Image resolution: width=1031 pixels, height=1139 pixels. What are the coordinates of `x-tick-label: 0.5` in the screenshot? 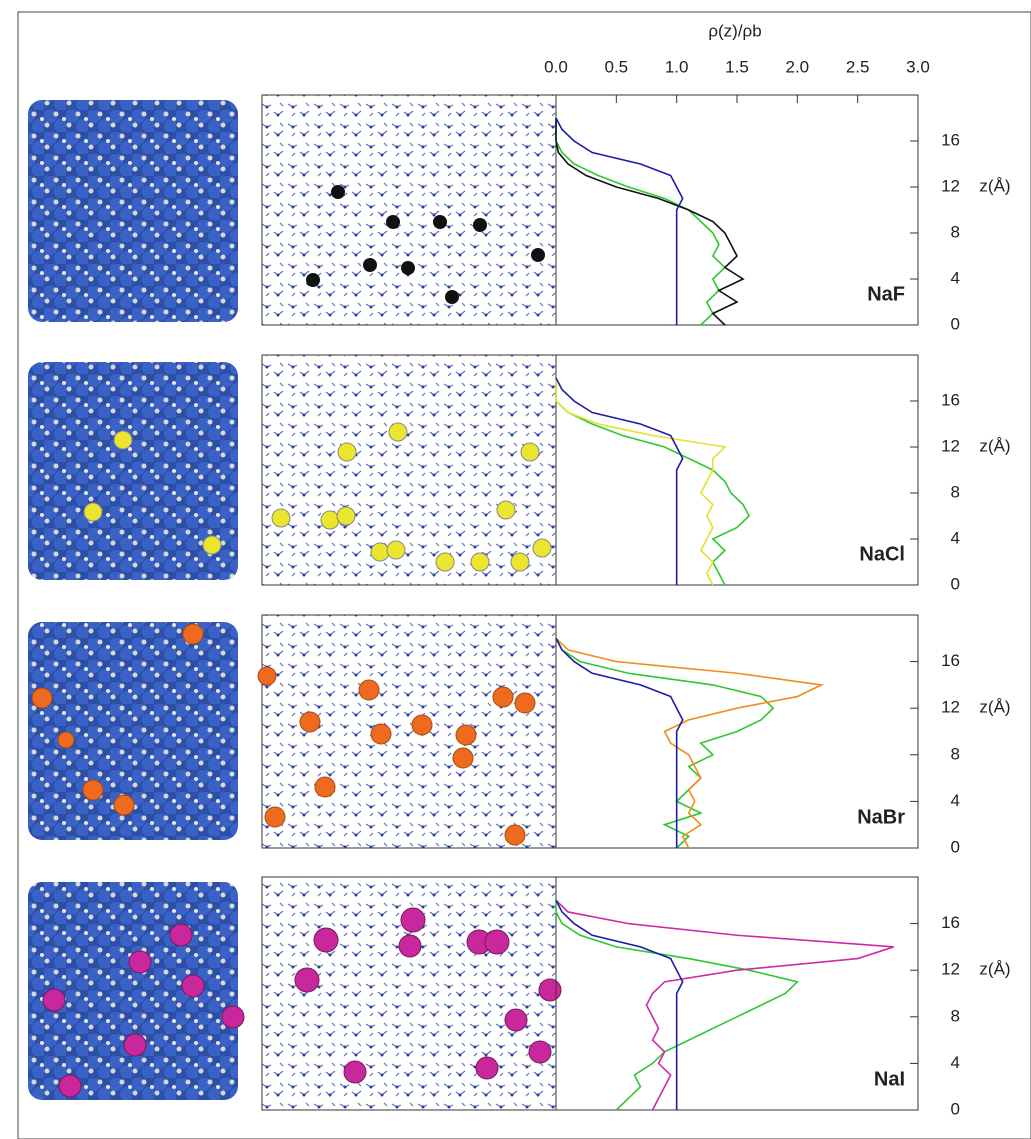 It's located at (617, 66).